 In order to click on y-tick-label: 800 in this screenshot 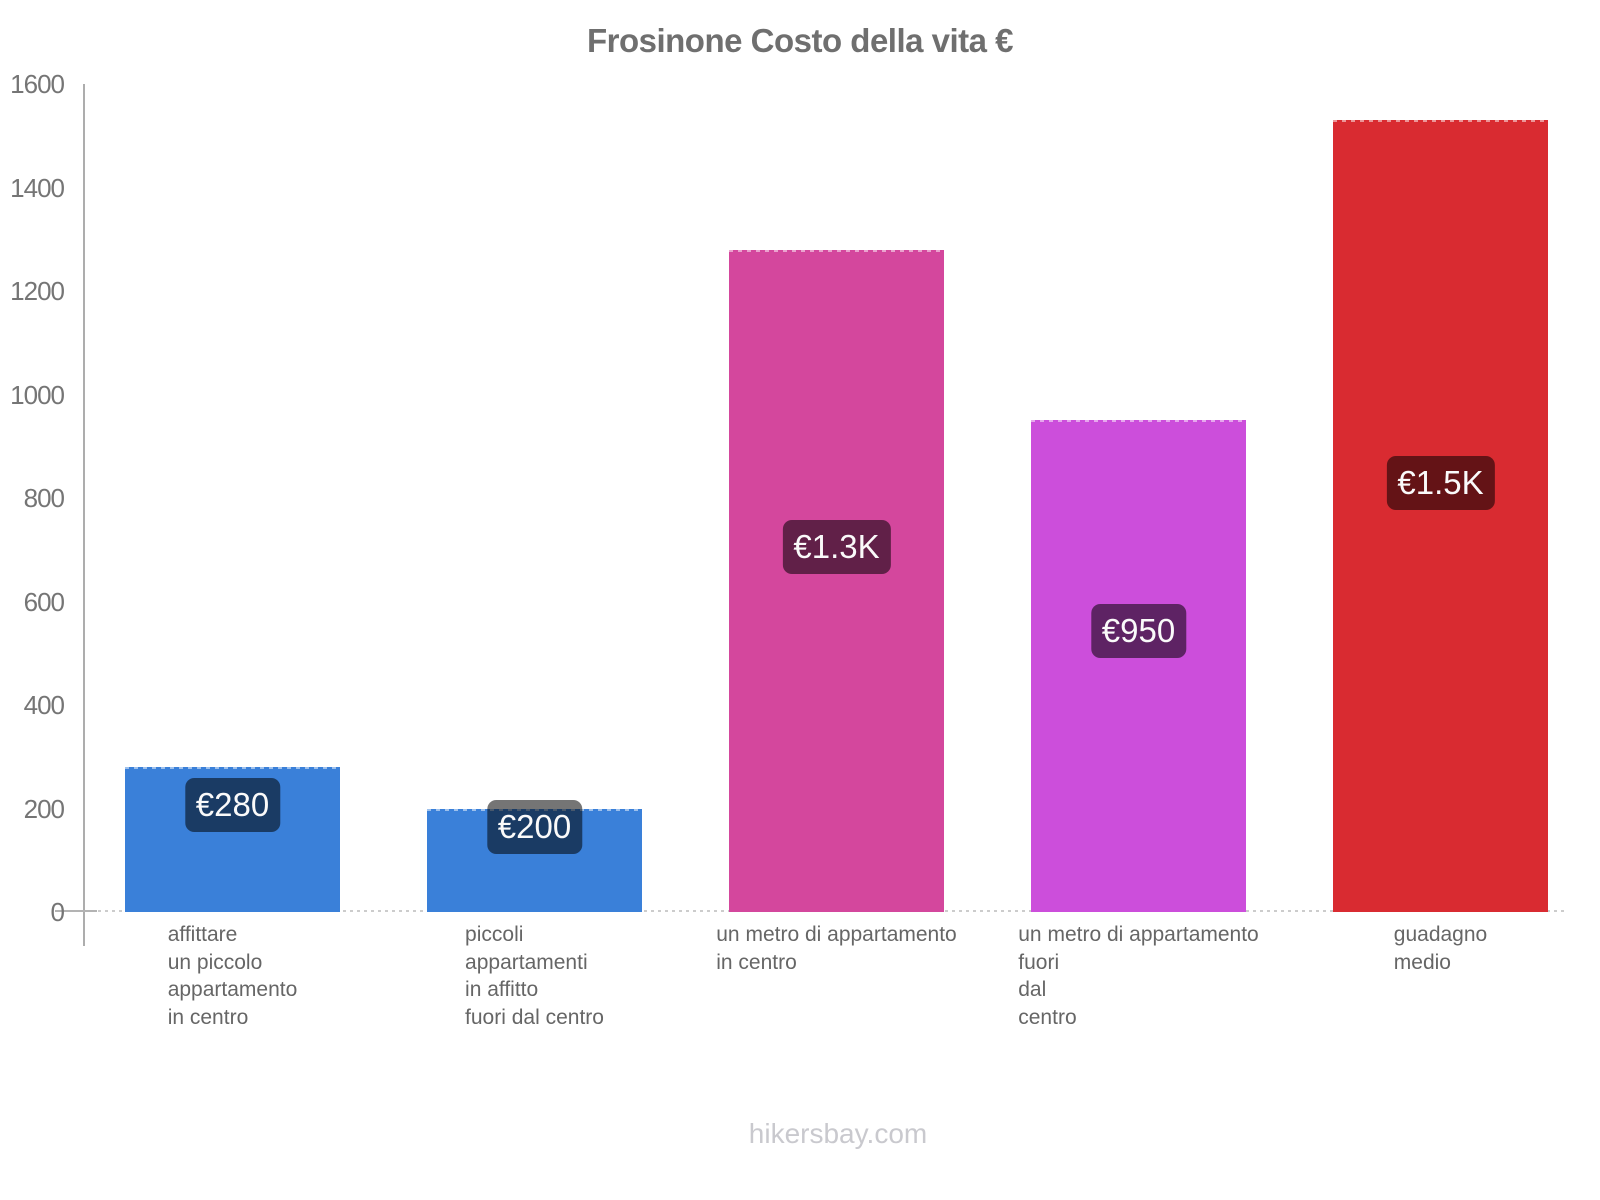, I will do `click(44, 498)`.